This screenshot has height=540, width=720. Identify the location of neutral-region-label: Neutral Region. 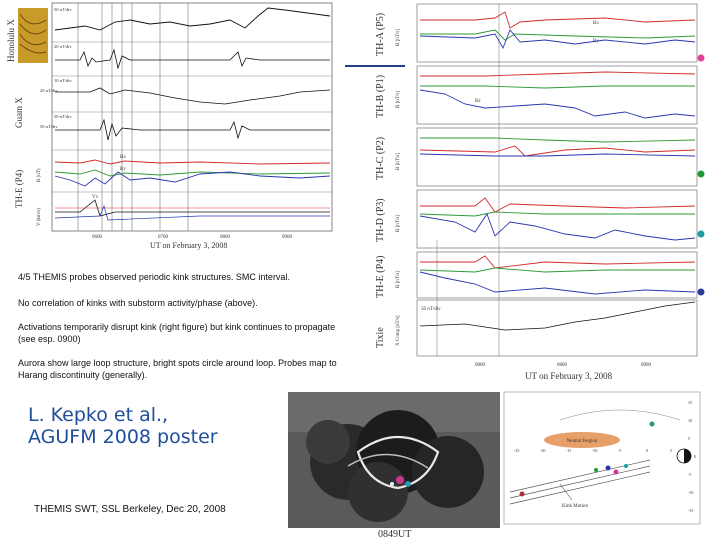
(582, 441).